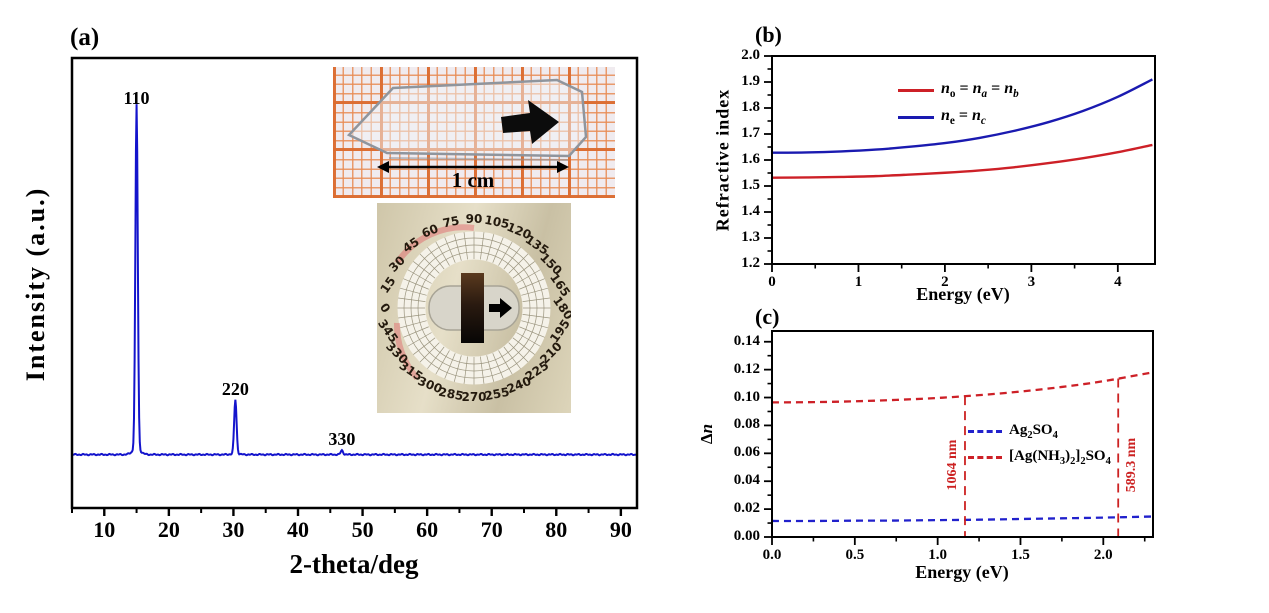 The image size is (1269, 613). What do you see at coordinates (474, 219) in the screenshot?
I see `dial-angle-label: 90` at bounding box center [474, 219].